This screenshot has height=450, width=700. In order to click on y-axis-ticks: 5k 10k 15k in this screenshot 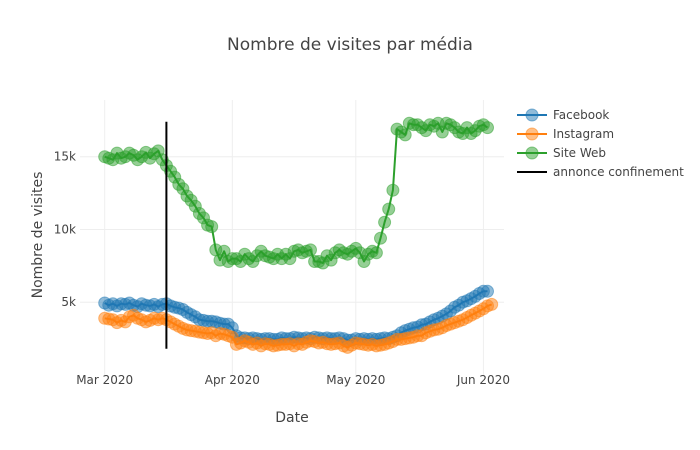, I will do `click(65, 230)`.